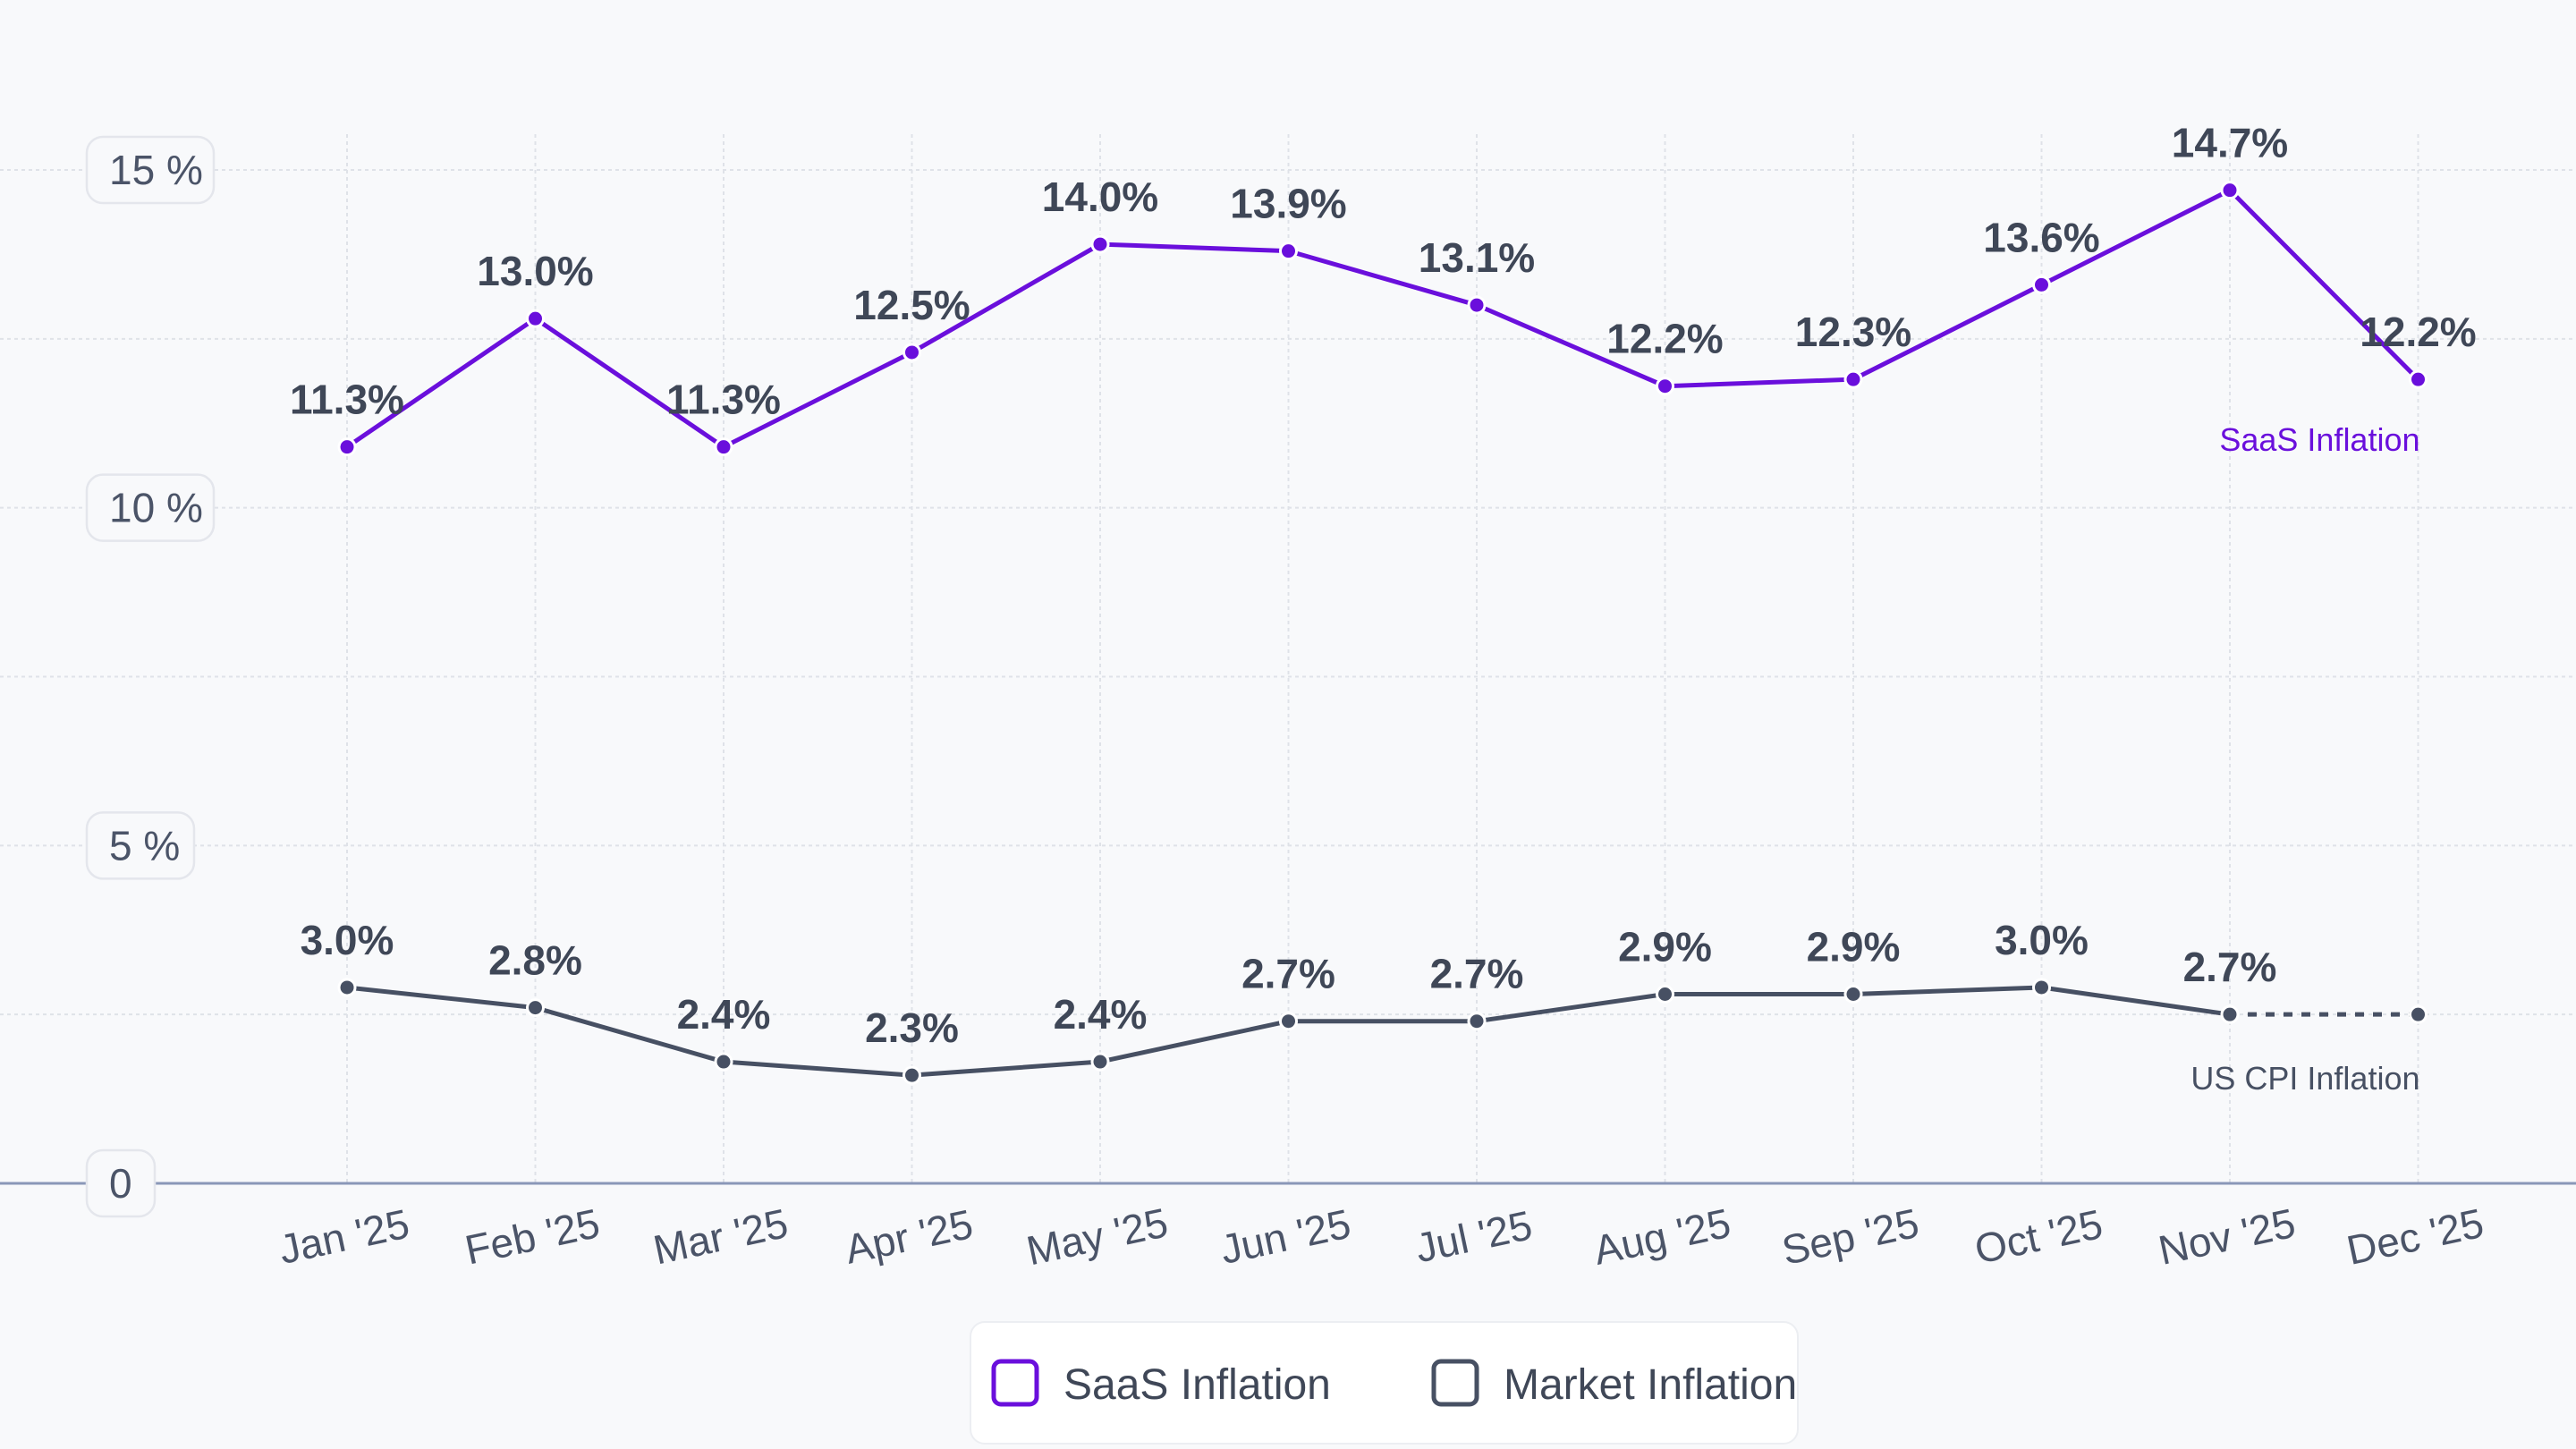 This screenshot has height=1449, width=2576. What do you see at coordinates (720, 1236) in the screenshot?
I see `x-tick-label: Mar '25` at bounding box center [720, 1236].